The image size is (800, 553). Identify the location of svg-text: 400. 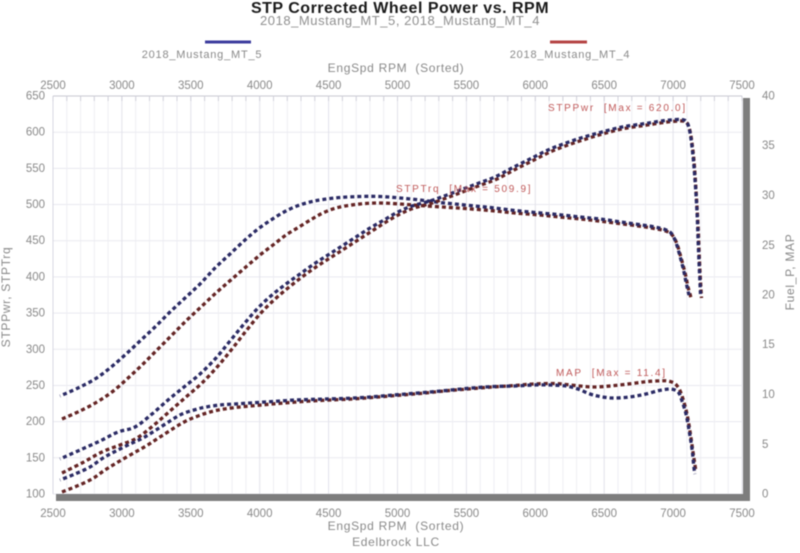
(35, 277).